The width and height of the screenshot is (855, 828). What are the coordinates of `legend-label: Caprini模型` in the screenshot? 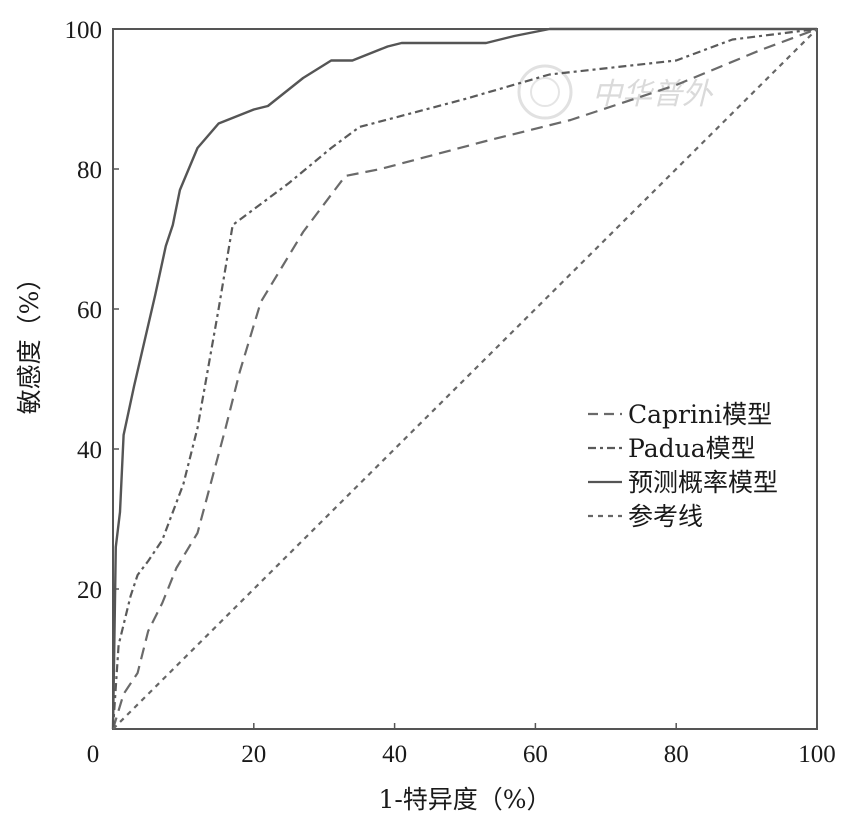 It's located at (700, 414).